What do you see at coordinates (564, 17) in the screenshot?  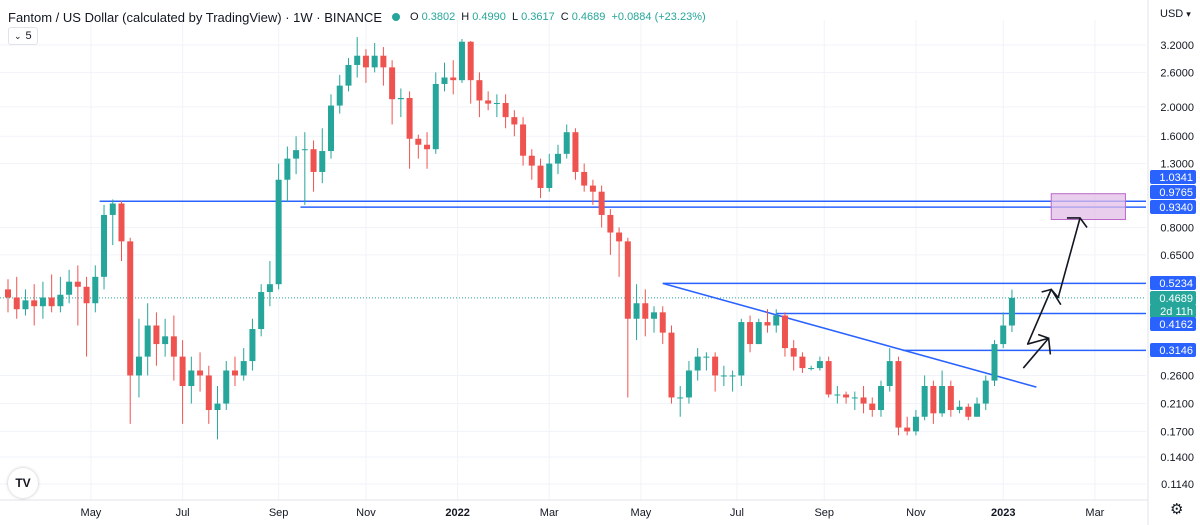 I see `close-label: C` at bounding box center [564, 17].